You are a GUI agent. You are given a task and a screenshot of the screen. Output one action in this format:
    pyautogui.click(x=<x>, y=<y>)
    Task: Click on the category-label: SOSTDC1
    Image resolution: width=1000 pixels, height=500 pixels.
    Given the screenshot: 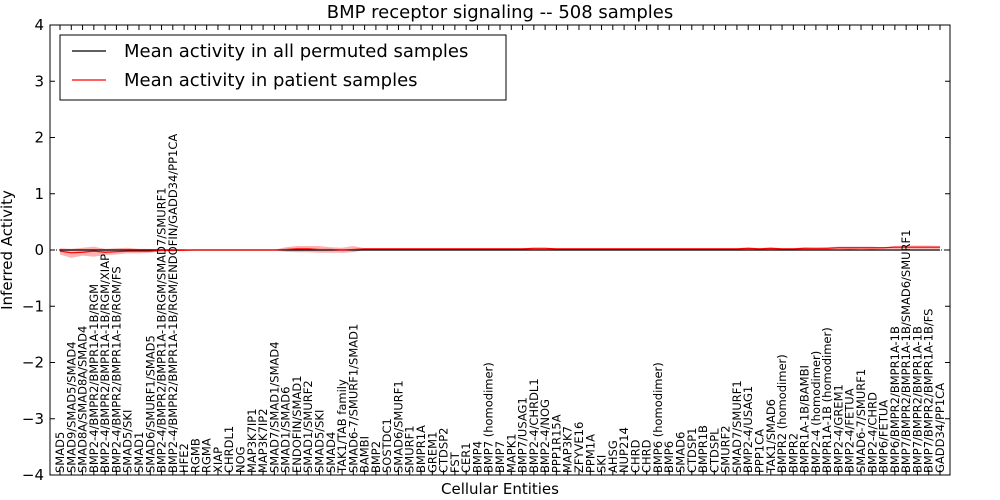 What is the action you would take?
    pyautogui.click(x=387, y=445)
    